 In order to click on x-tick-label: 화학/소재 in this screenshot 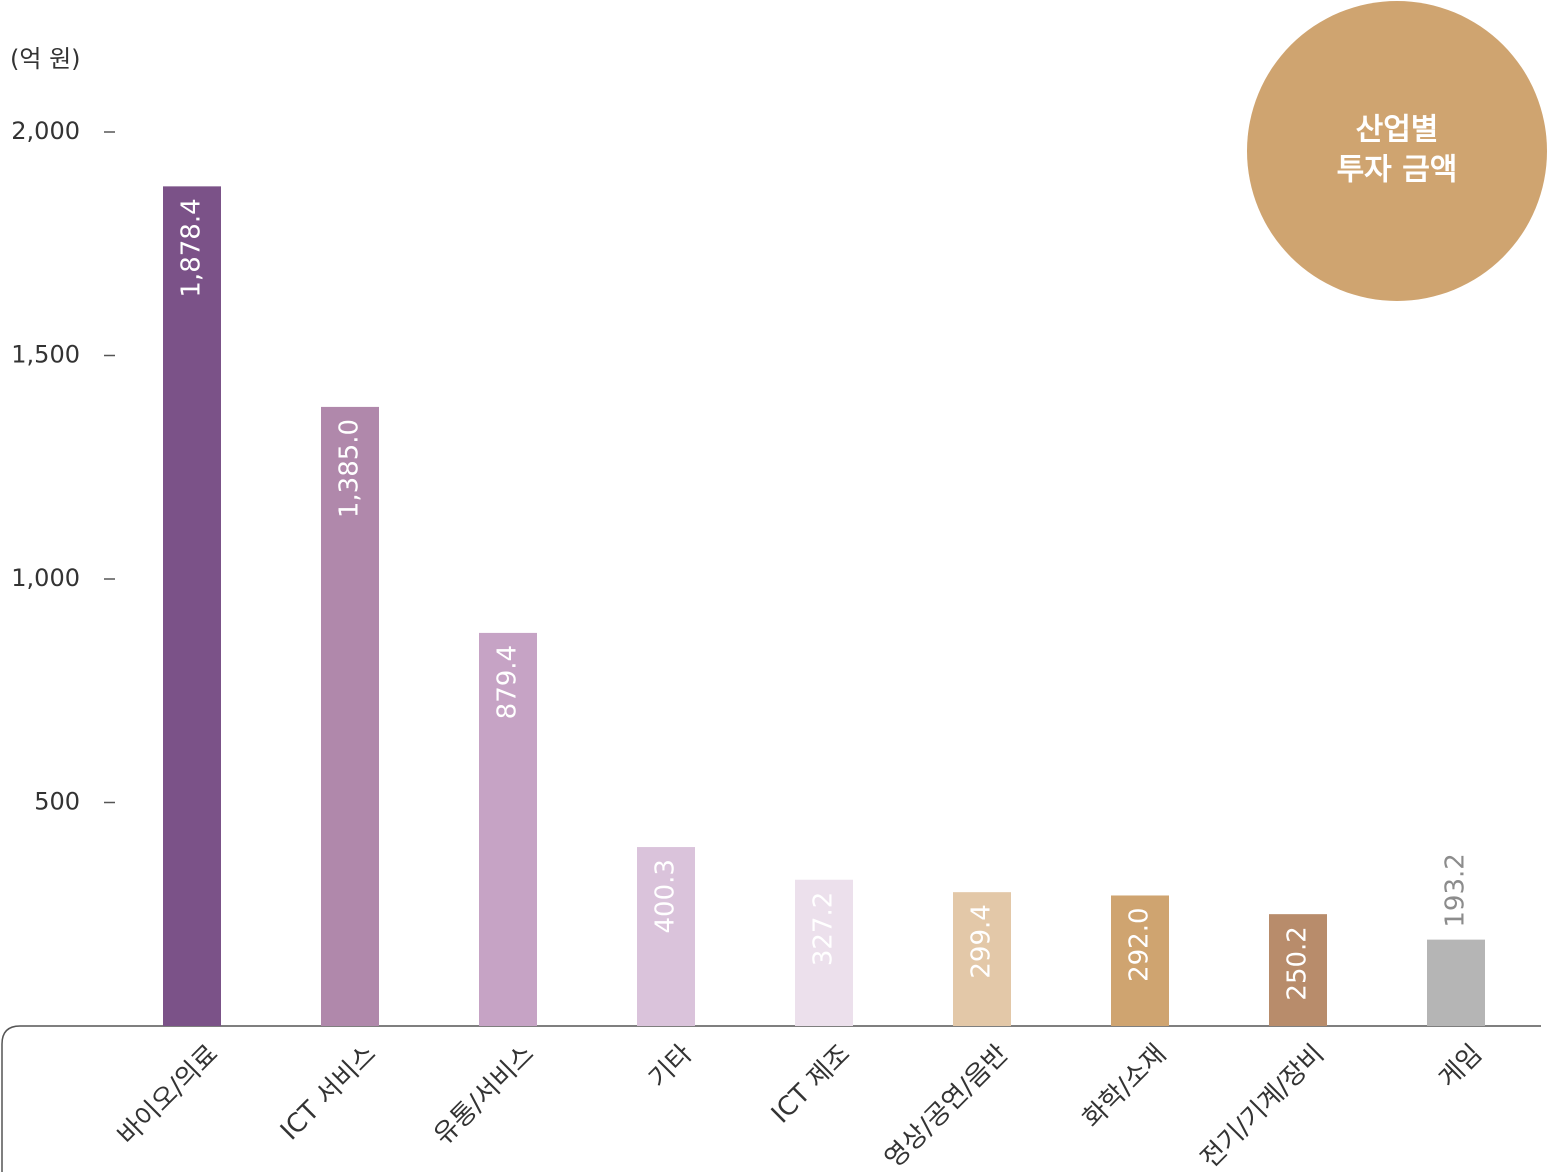, I will do `click(1124, 1086)`.